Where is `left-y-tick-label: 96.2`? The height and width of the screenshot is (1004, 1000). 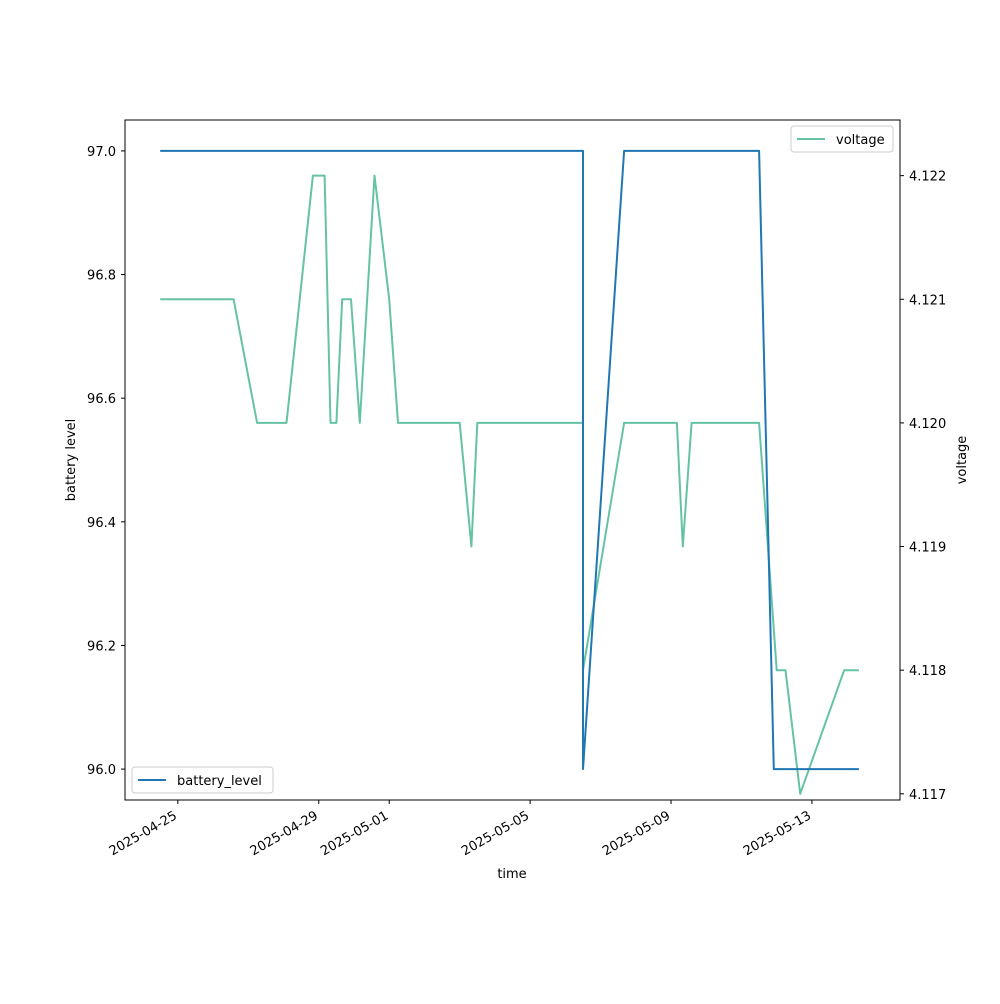 left-y-tick-label: 96.2 is located at coordinates (101, 646).